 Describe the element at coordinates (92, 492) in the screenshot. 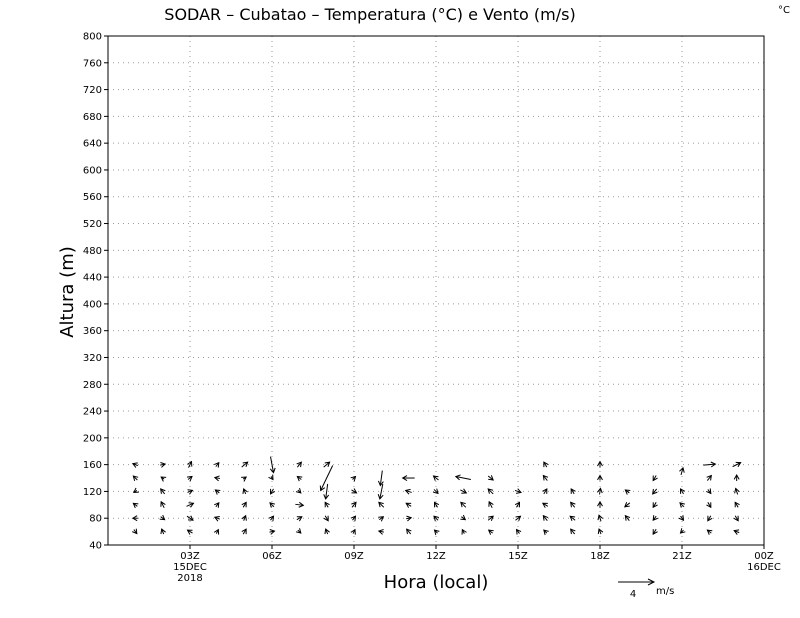

I see `y-tick-label: 120` at that location.